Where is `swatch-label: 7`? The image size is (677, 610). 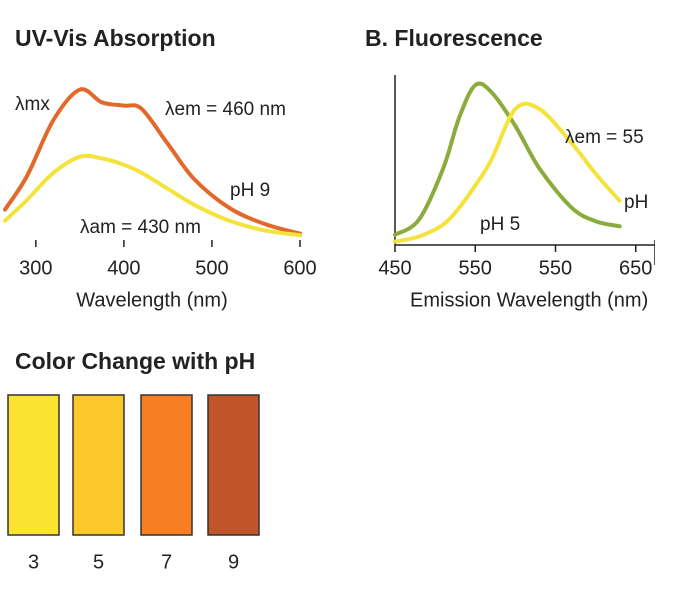 swatch-label: 7 is located at coordinates (166, 562).